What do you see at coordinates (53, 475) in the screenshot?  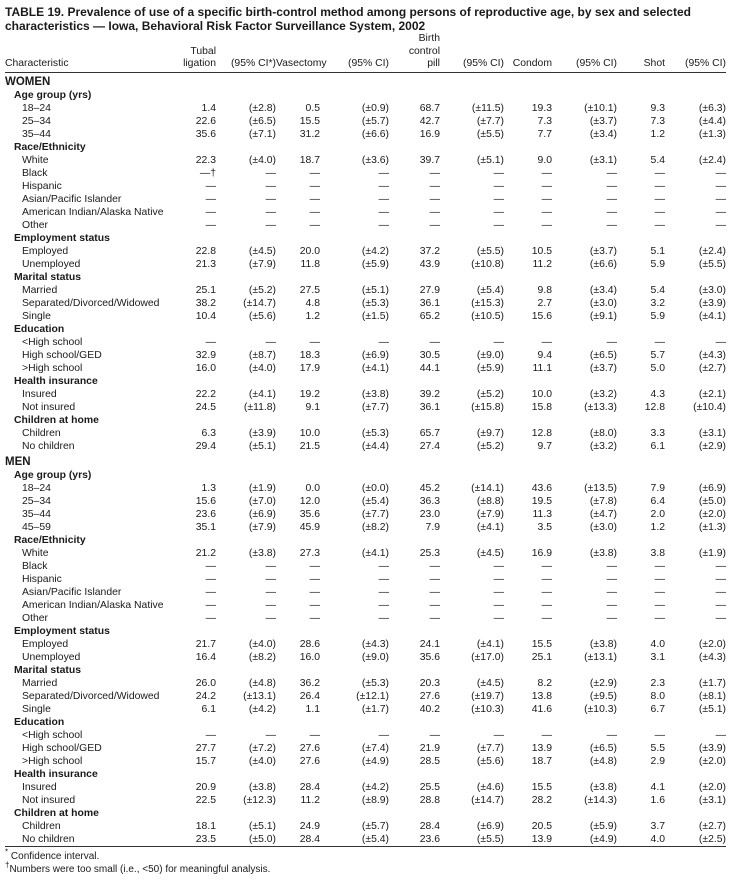 I see `group-label: Age group (yrs)` at bounding box center [53, 475].